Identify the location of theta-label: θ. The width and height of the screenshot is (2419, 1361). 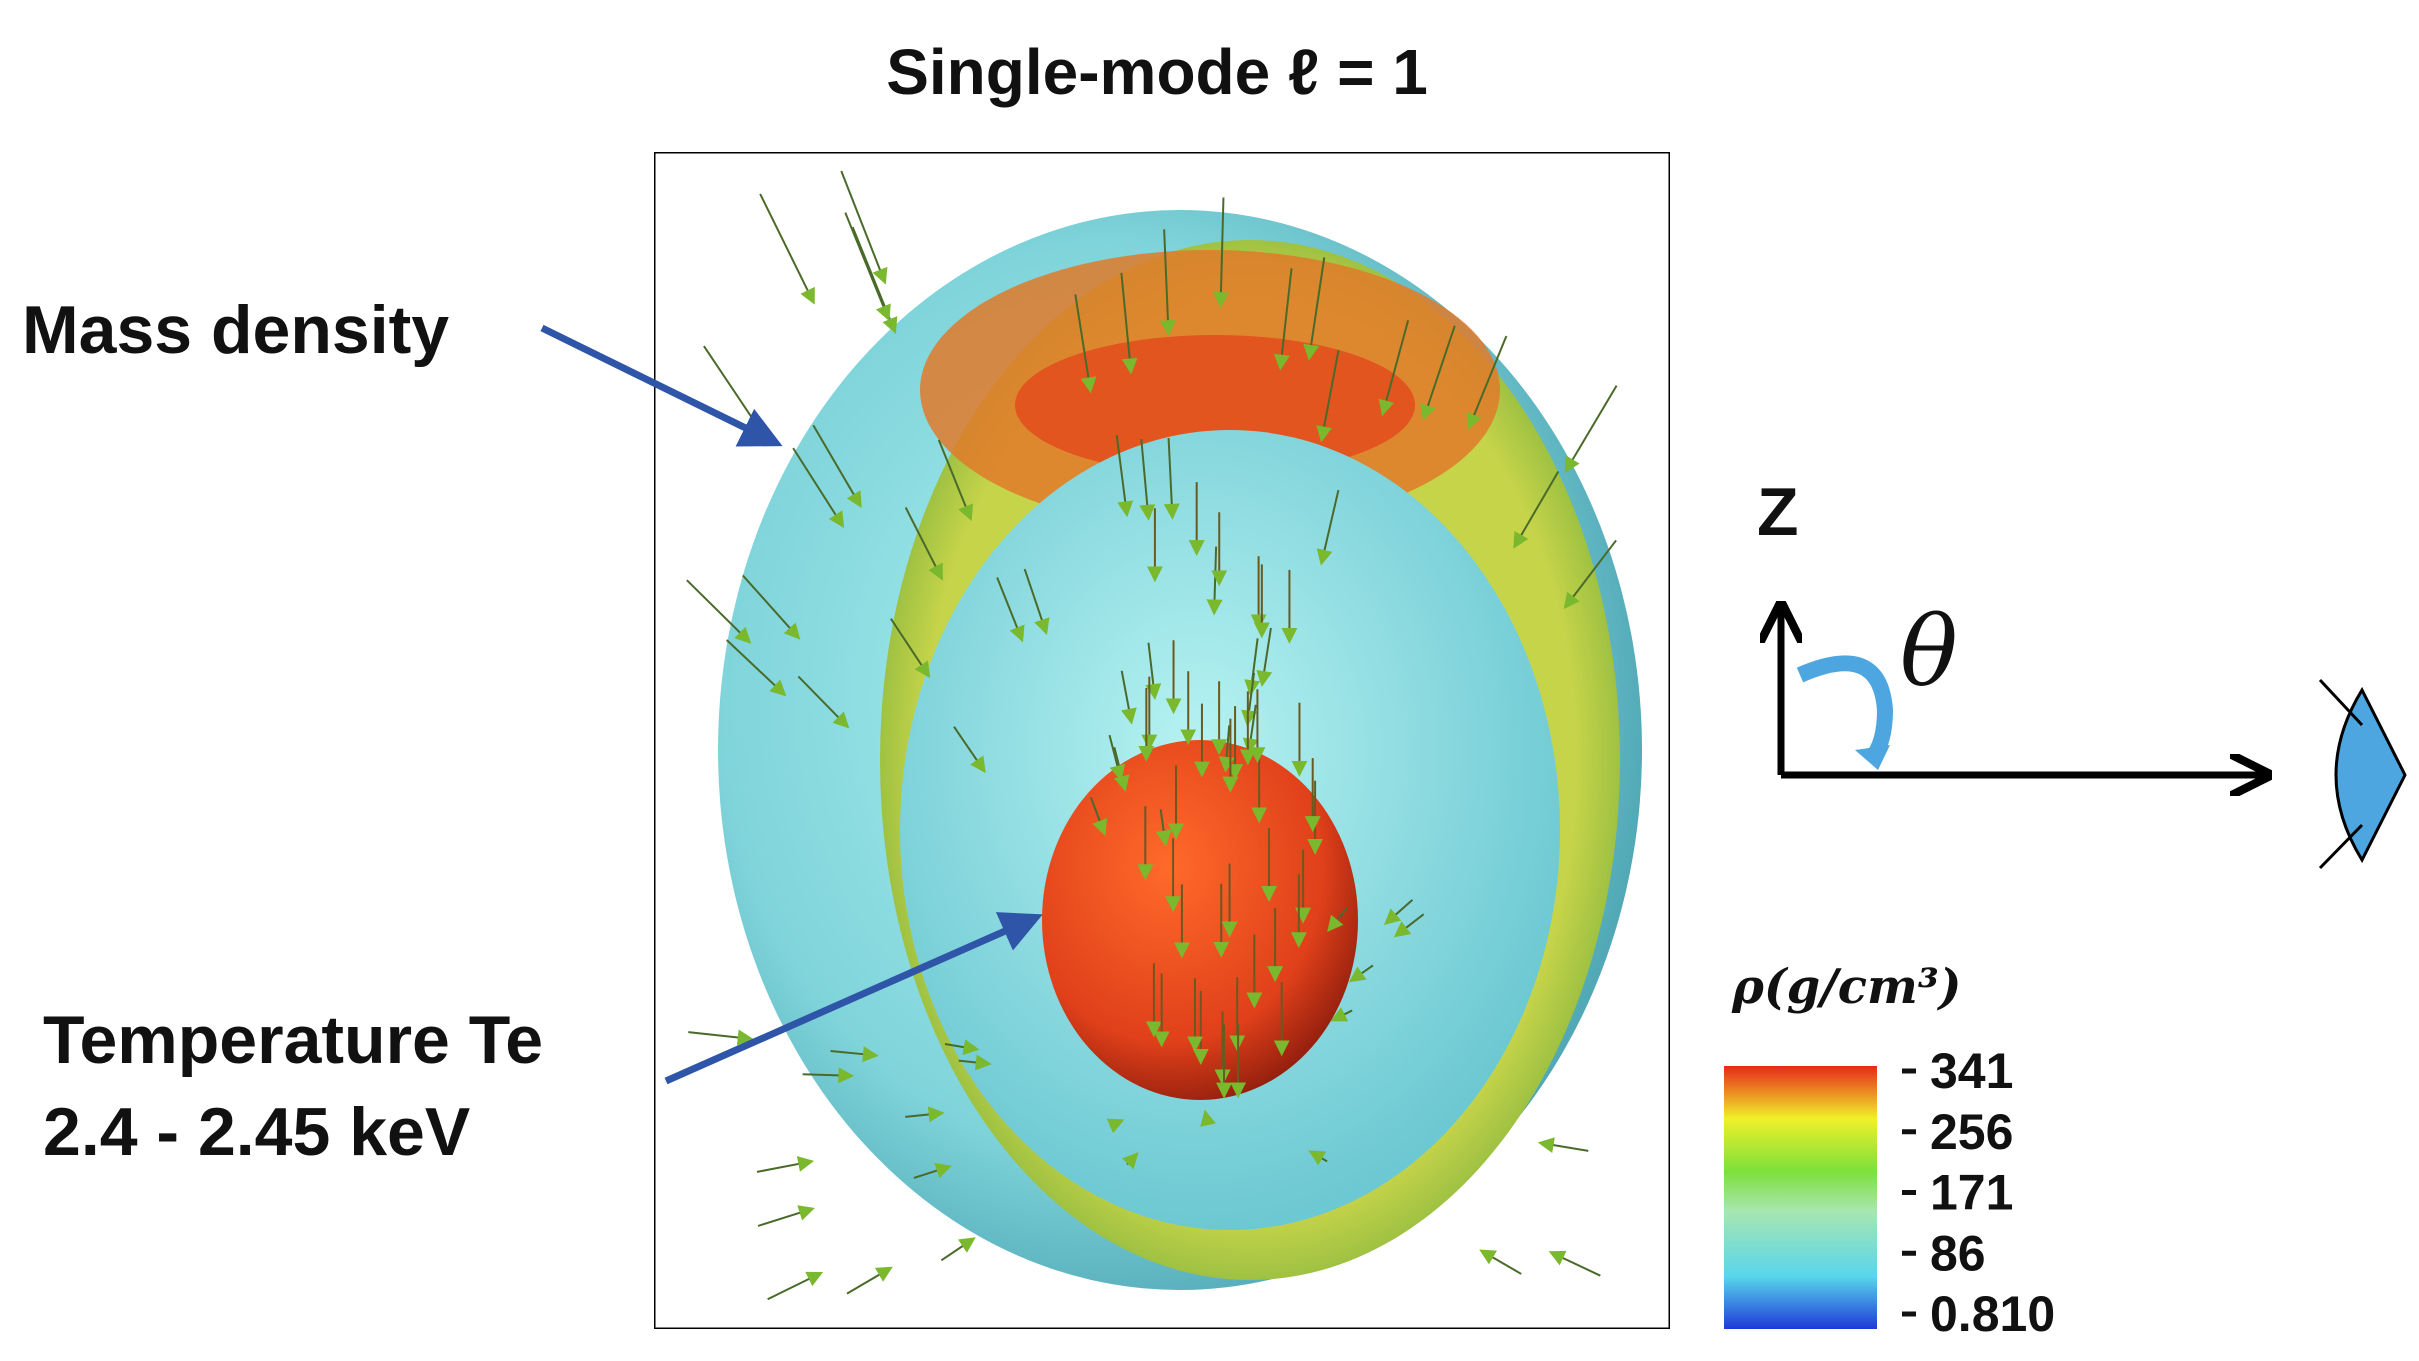
(1929, 652).